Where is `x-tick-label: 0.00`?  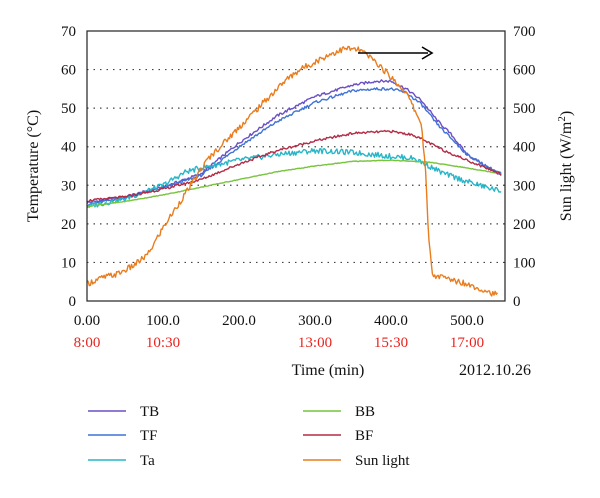 x-tick-label: 0.00 is located at coordinates (87, 321).